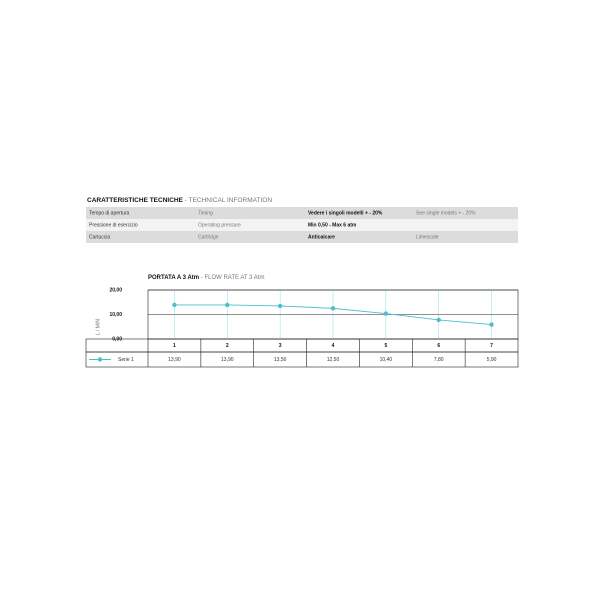  What do you see at coordinates (491, 346) in the screenshot?
I see `category-label: 7` at bounding box center [491, 346].